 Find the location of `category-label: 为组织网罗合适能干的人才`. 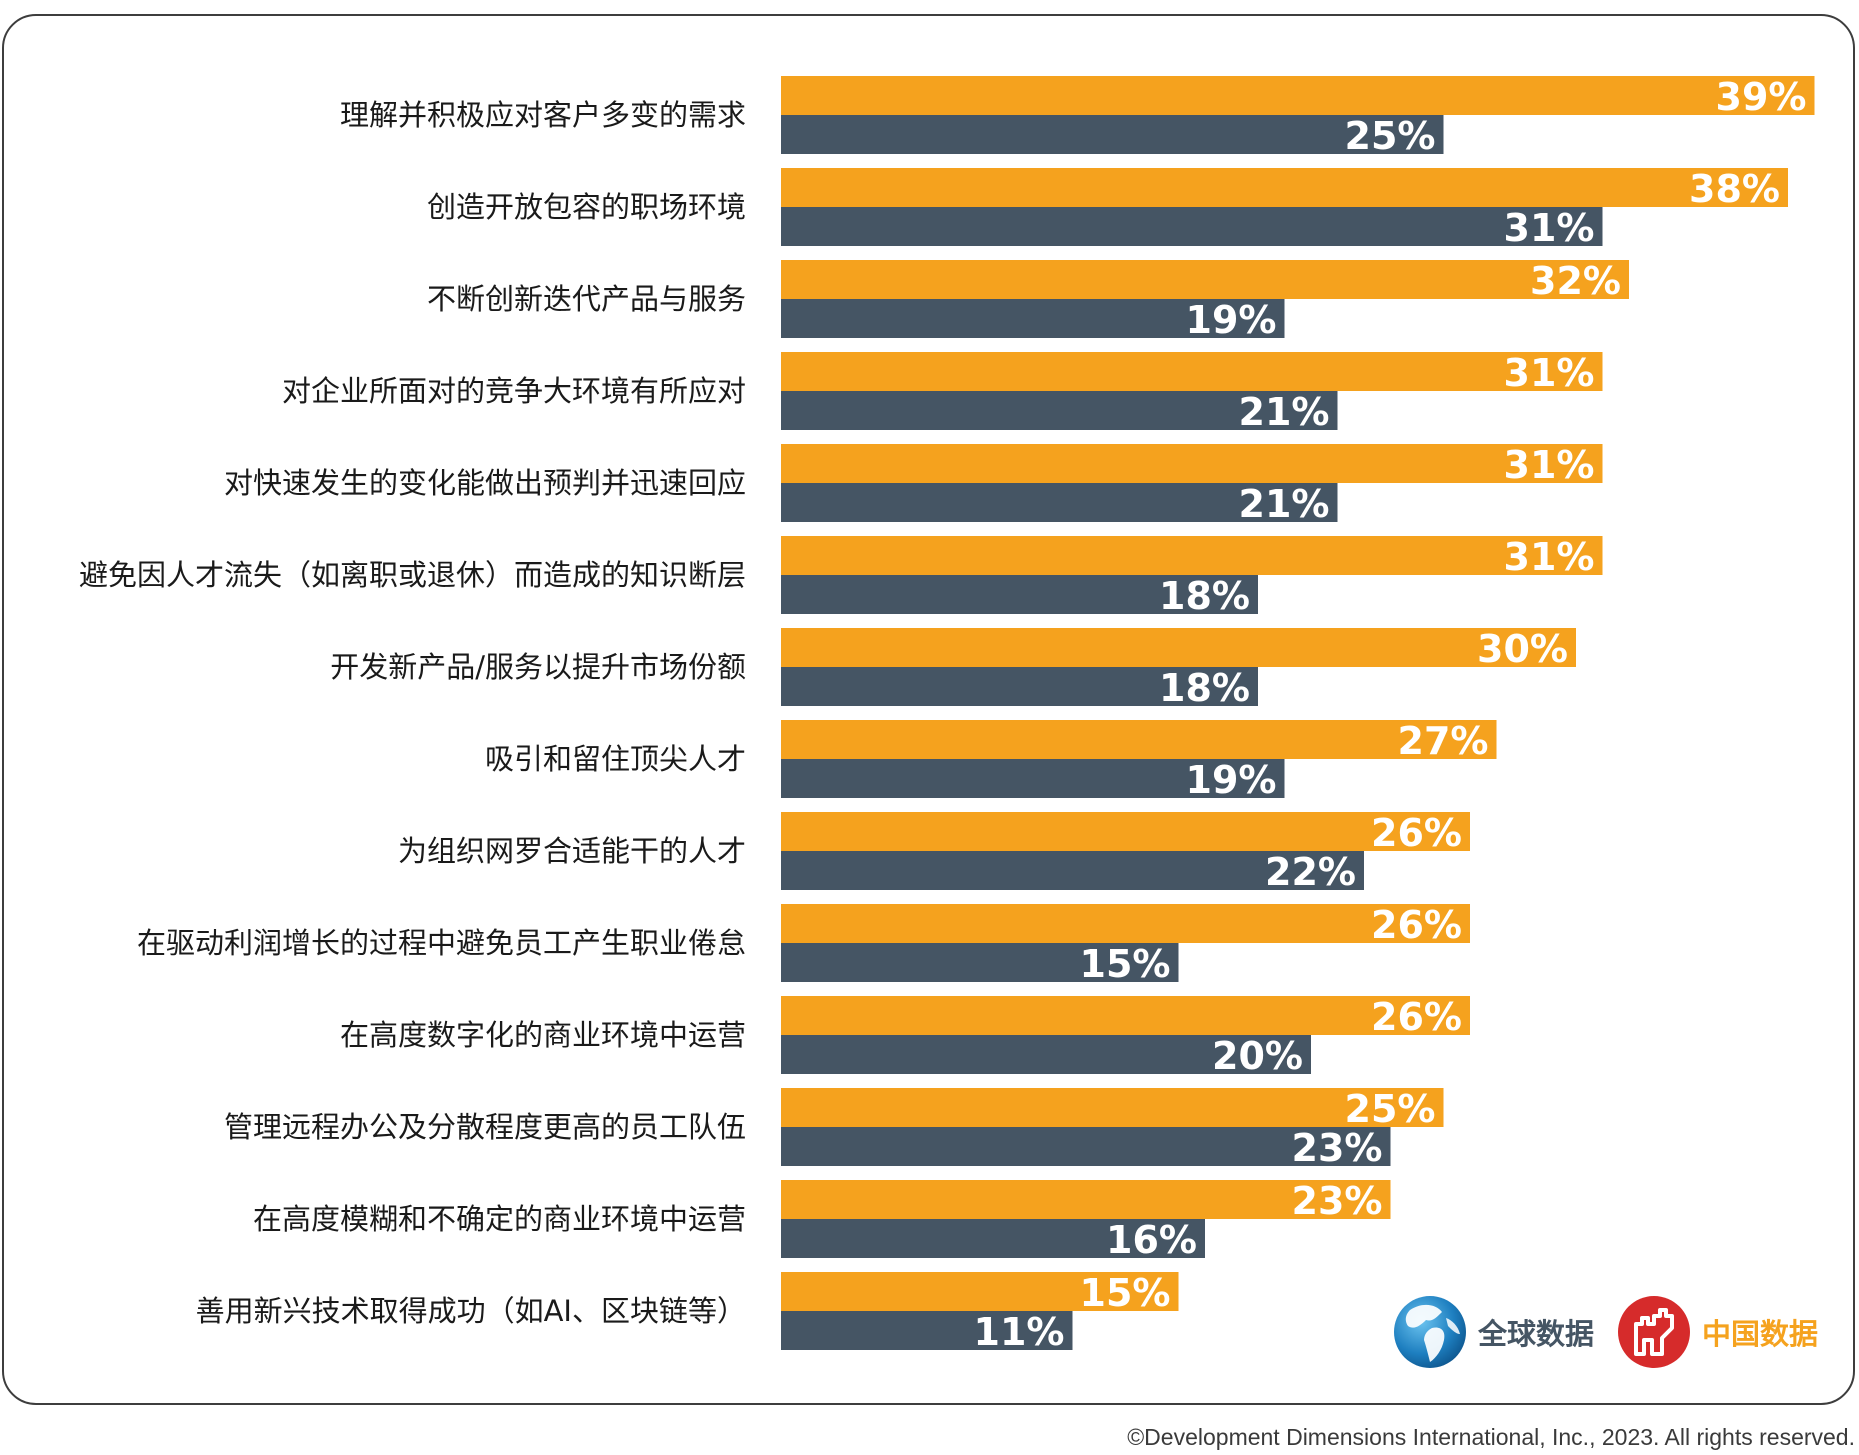

category-label: 为组织网罗合适能干的人才 is located at coordinates (572, 851).